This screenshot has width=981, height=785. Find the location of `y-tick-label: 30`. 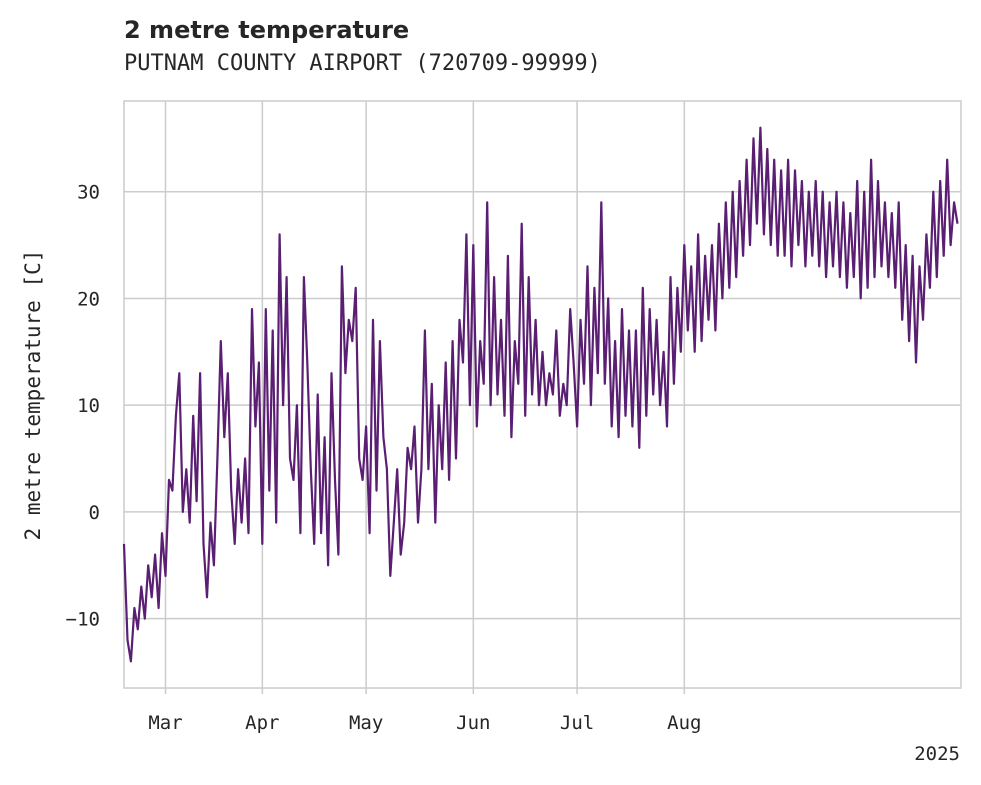

y-tick-label: 30 is located at coordinates (88, 193).